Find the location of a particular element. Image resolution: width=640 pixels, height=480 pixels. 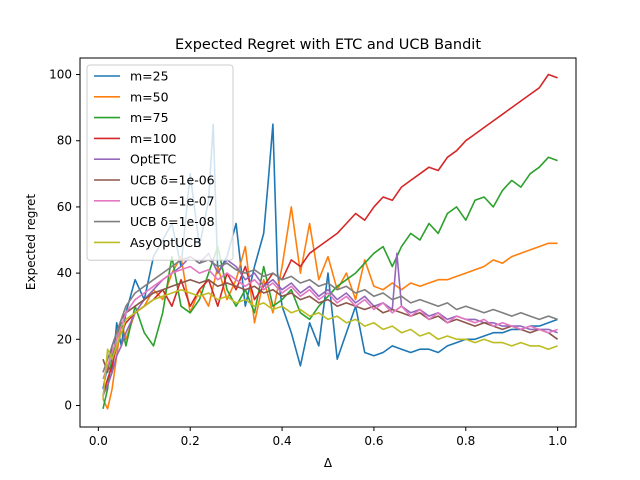

x-tick-label: 0.0 is located at coordinates (98, 441).